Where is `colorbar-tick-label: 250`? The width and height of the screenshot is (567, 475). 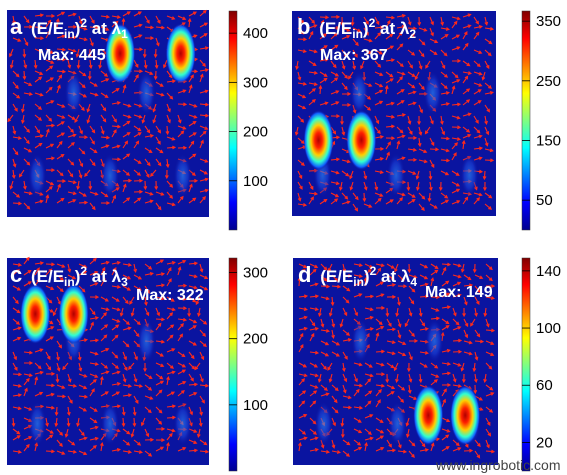 colorbar-tick-label: 250 is located at coordinates (548, 81).